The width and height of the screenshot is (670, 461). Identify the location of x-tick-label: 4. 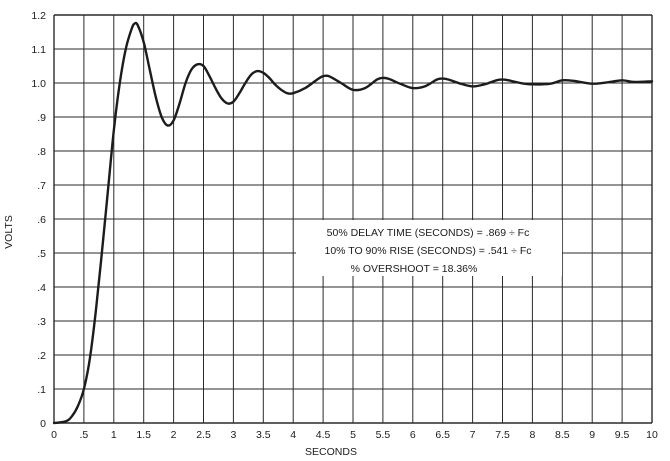
(293, 435).